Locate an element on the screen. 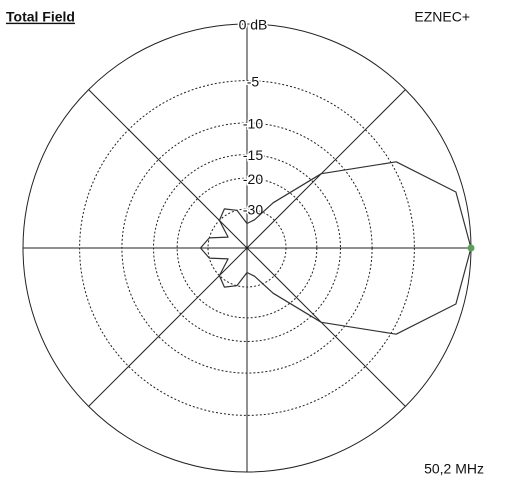 The width and height of the screenshot is (526, 491). ring-label: -10 is located at coordinates (253, 124).